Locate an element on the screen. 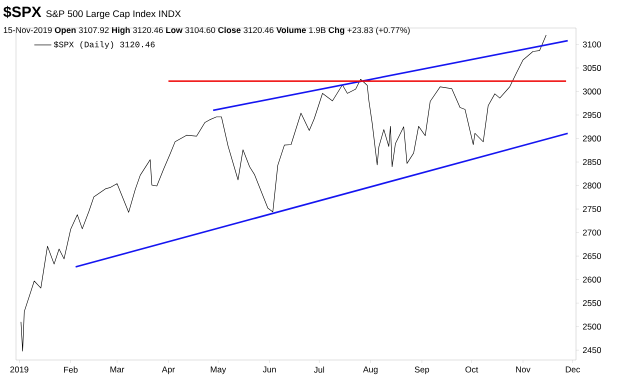 This screenshot has width=620, height=376. x-tick-label: Jul is located at coordinates (319, 369).